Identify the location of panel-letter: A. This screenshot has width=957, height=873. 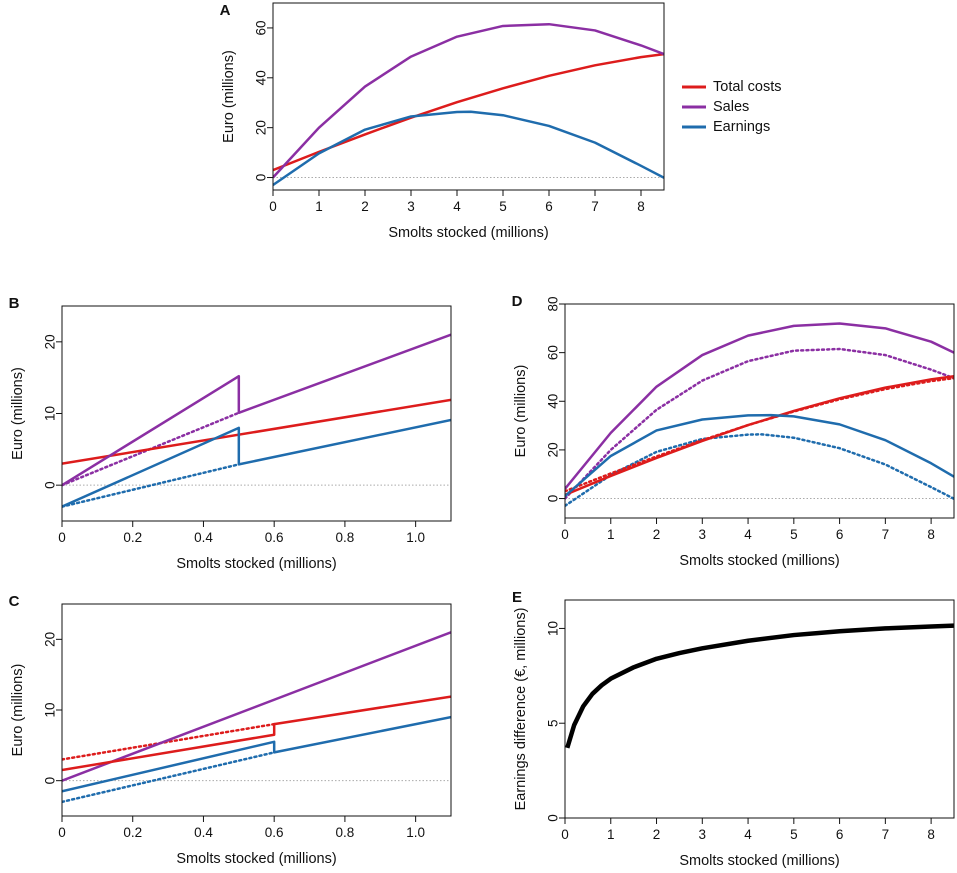
(225, 10).